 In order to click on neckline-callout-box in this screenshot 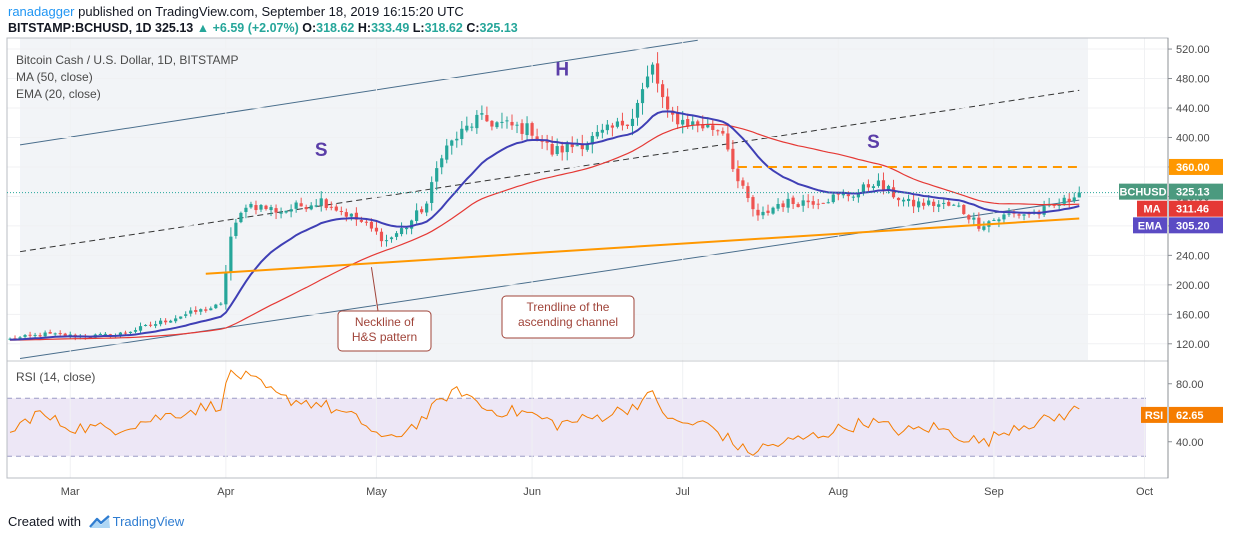, I will do `click(384, 331)`.